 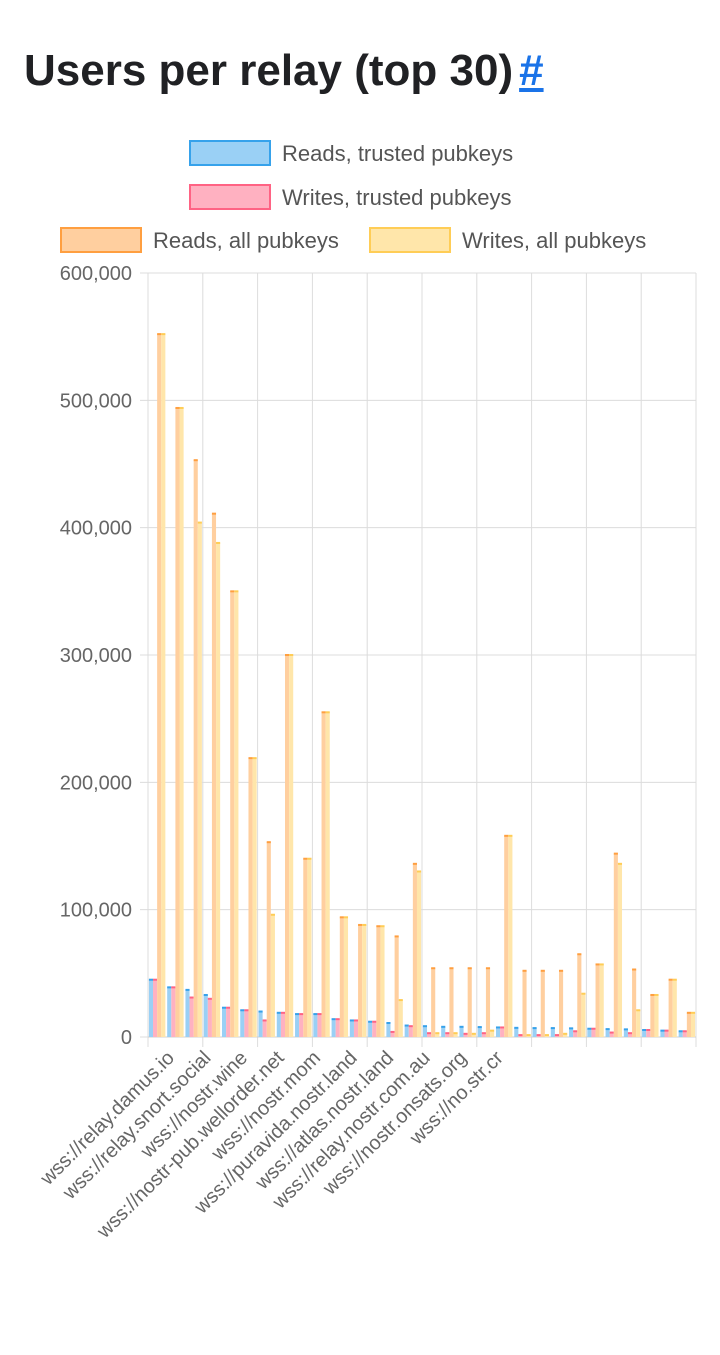 I want to click on anchor-link: #, so click(x=531, y=70).